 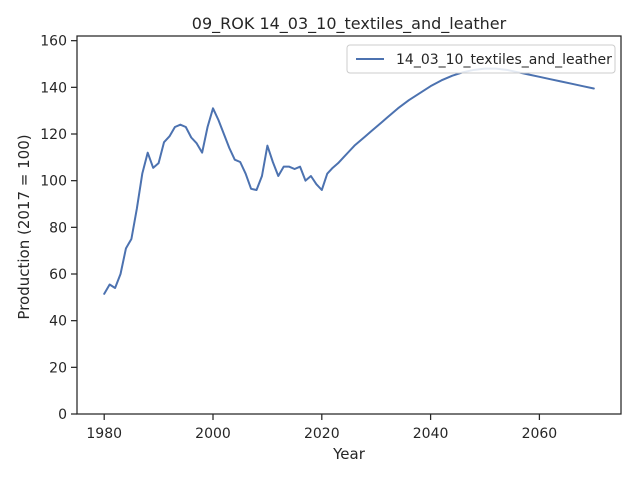 I want to click on chart-title: 09_ROK 14_03_10_textiles_and_leather, so click(x=349, y=24).